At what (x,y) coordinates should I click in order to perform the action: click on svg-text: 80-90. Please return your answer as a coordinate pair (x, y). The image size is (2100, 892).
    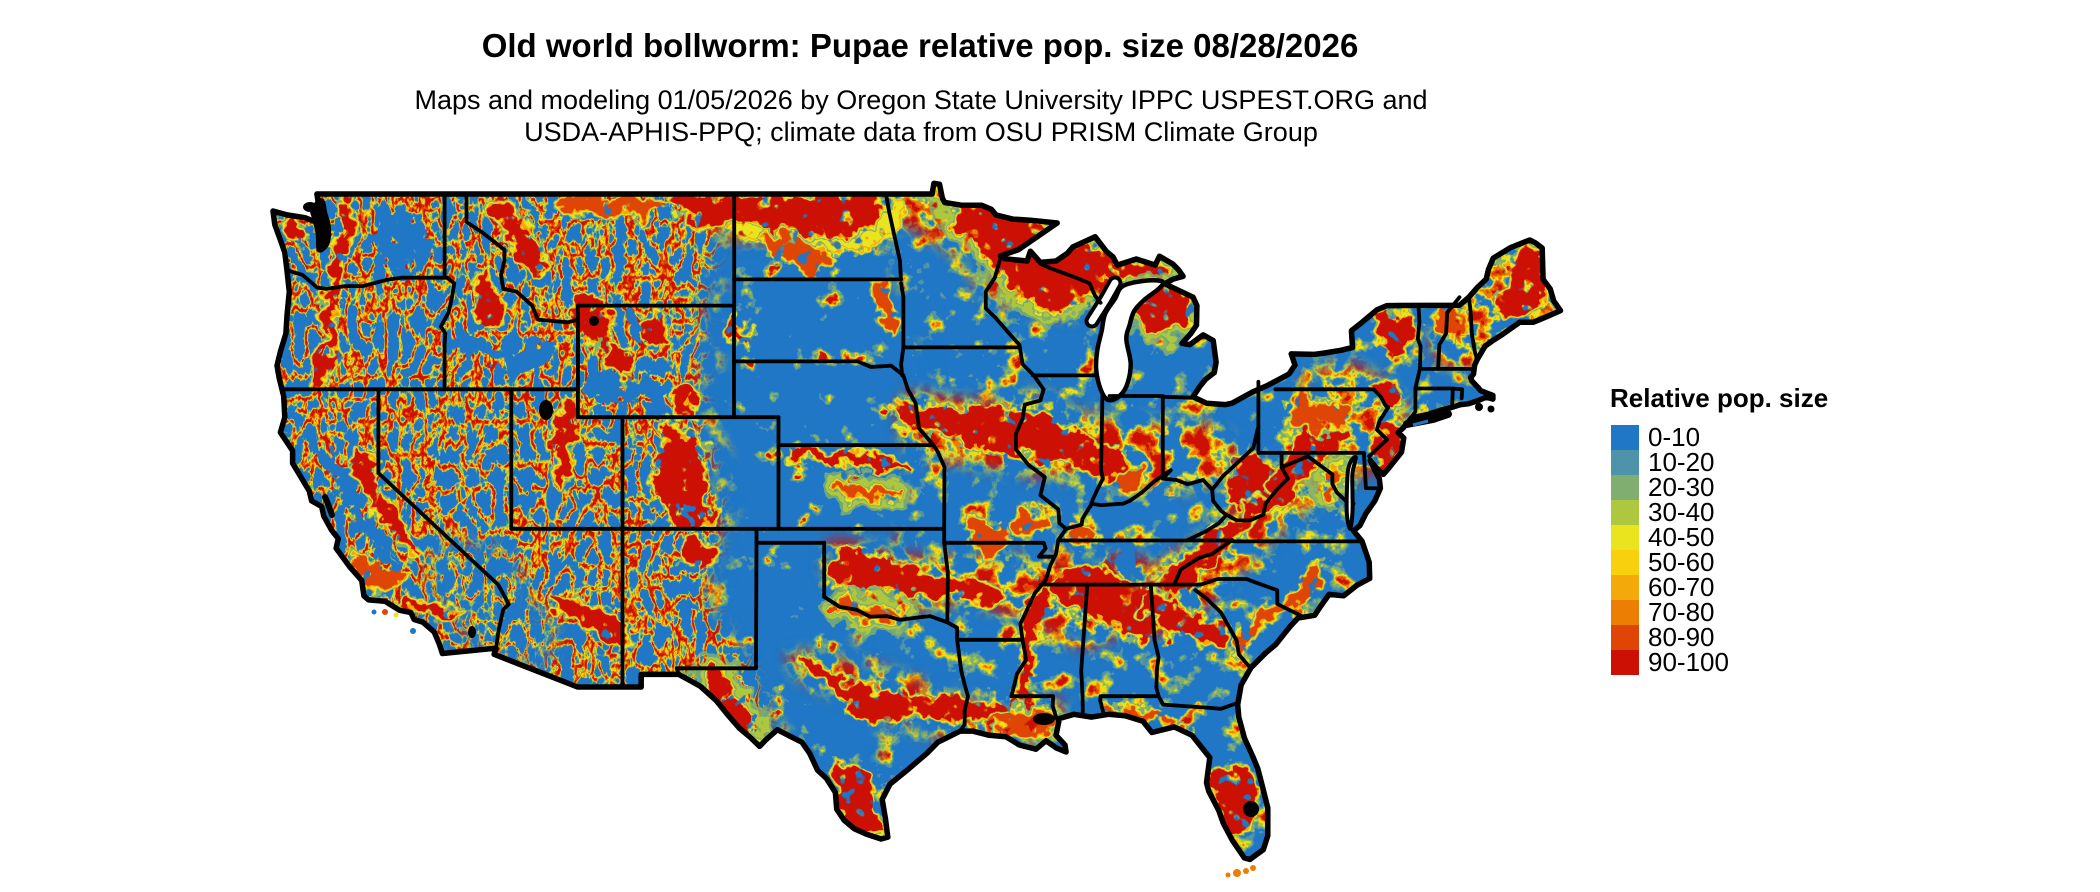
    Looking at the image, I should click on (1681, 637).